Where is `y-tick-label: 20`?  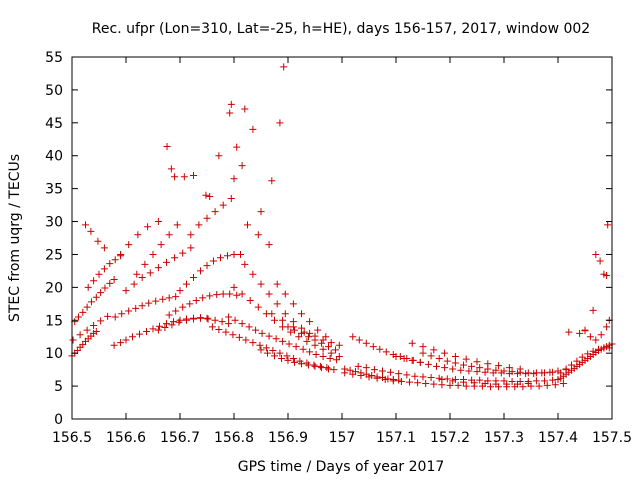 y-tick-label: 20 is located at coordinates (54, 288).